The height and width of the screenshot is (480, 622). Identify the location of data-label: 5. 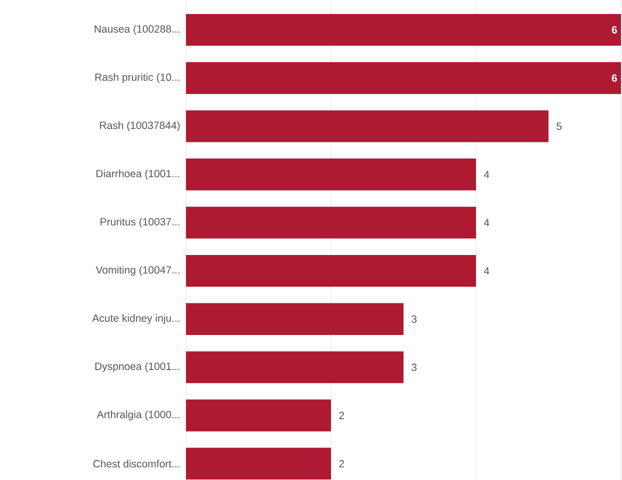
(559, 126).